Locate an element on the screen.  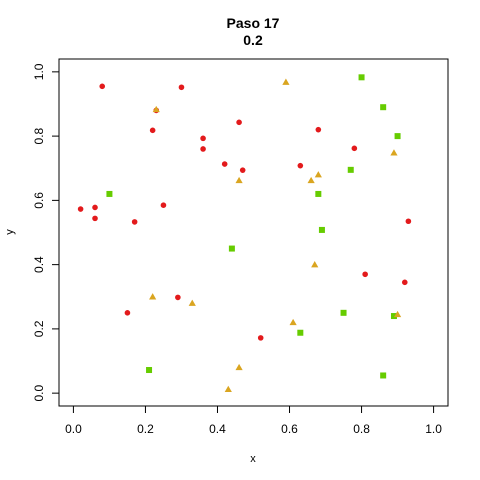
x-tick-label: 0.6 is located at coordinates (289, 429).